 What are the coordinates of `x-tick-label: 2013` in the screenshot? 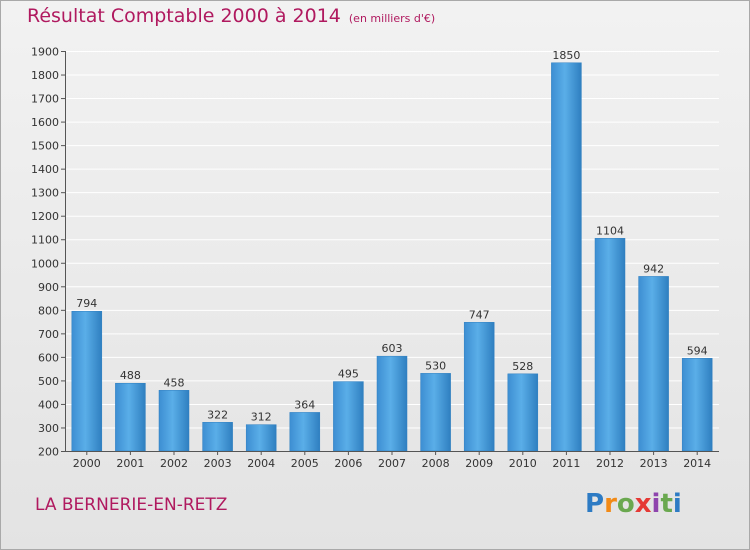 It's located at (654, 463).